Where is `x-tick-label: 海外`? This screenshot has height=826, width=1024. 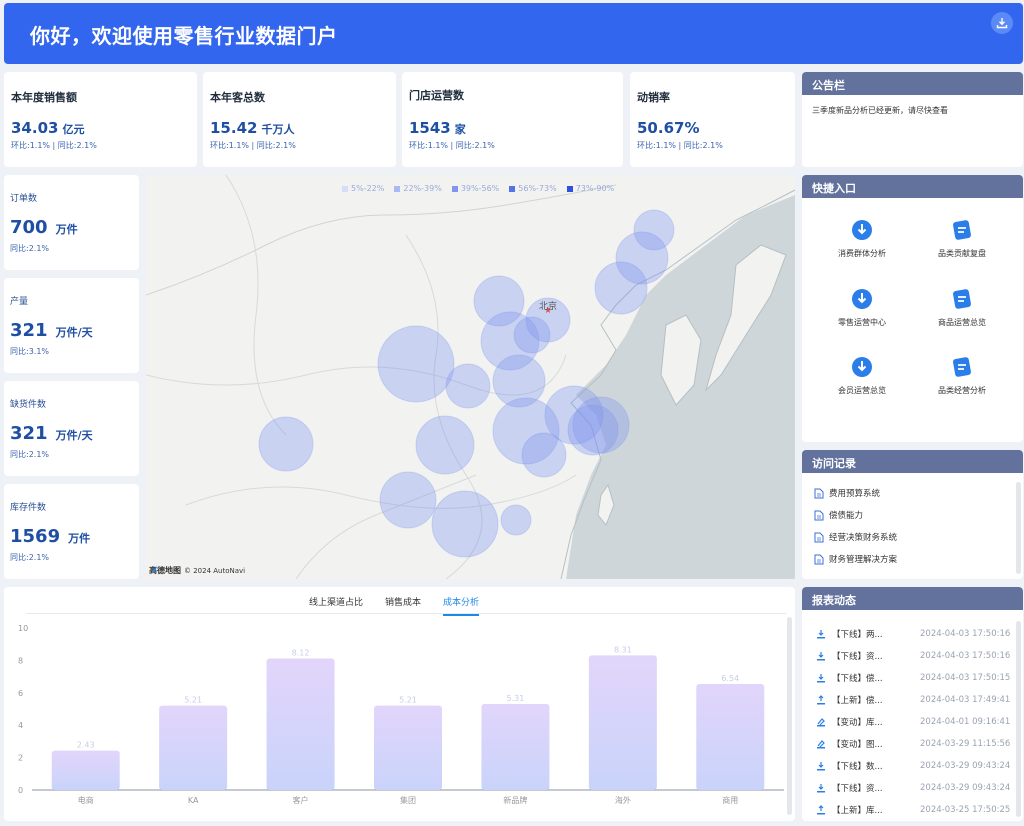
x-tick-label: 海外 is located at coordinates (623, 800).